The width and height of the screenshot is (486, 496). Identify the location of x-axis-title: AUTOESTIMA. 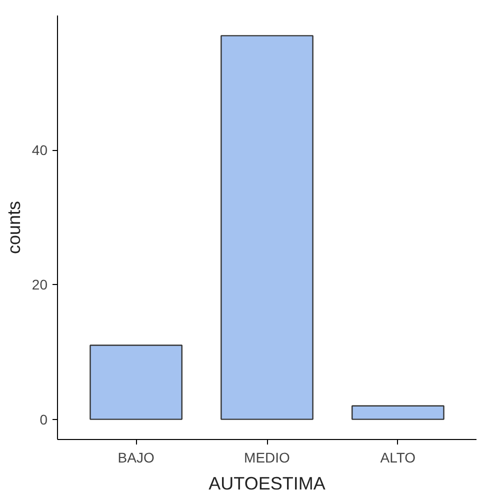
(267, 484).